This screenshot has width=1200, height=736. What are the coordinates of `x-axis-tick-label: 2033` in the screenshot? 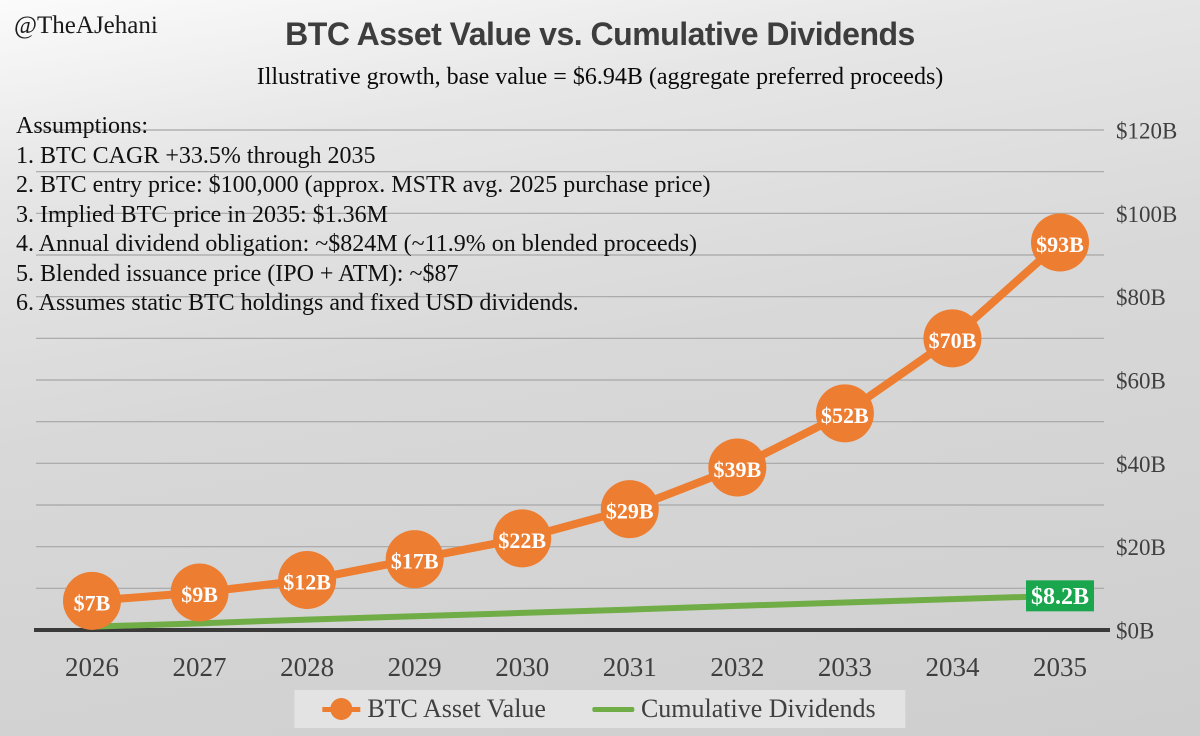 It's located at (845, 667).